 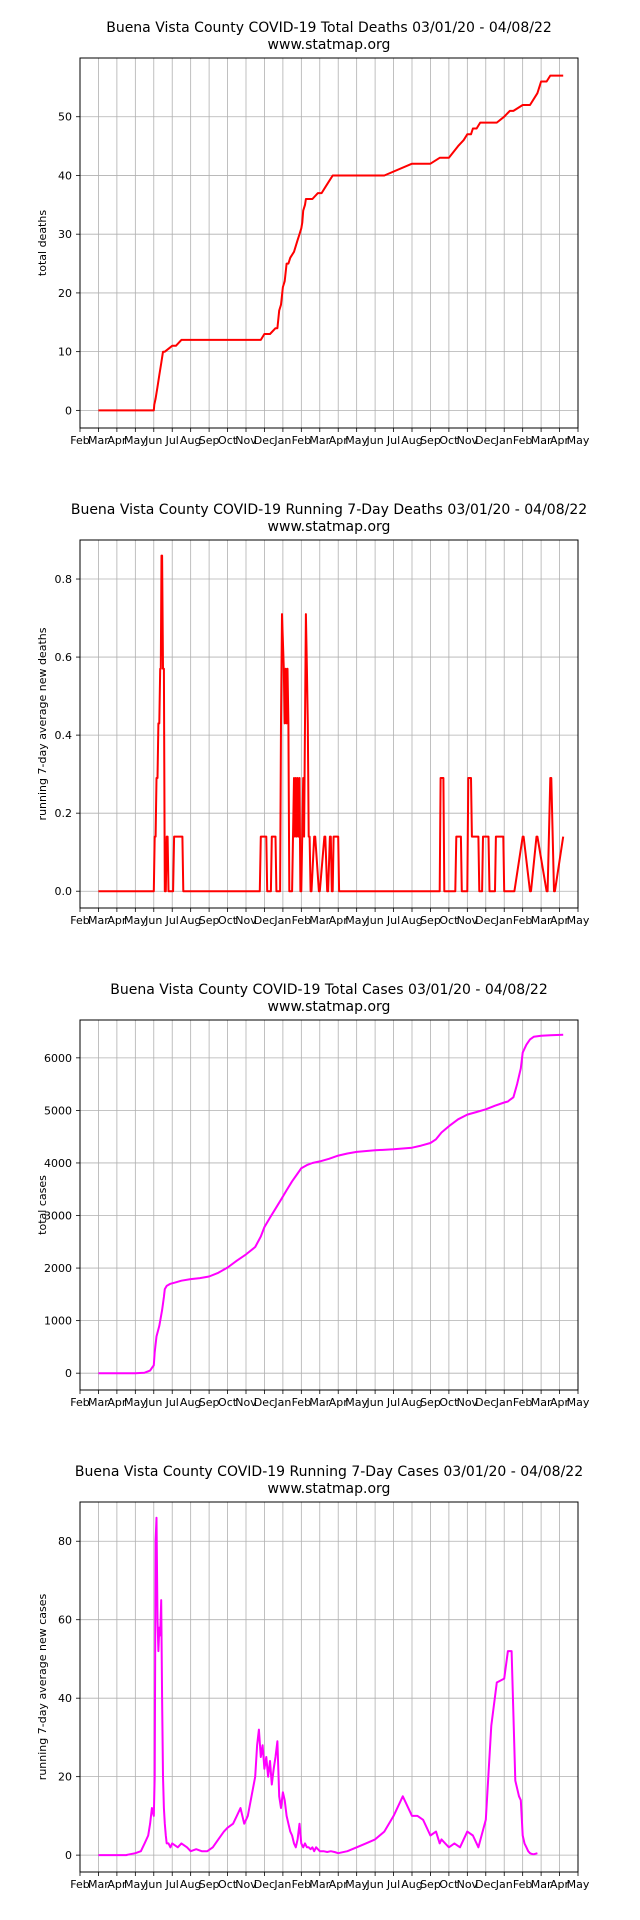 I want to click on y-tick-label: 80, so click(x=65, y=1541).